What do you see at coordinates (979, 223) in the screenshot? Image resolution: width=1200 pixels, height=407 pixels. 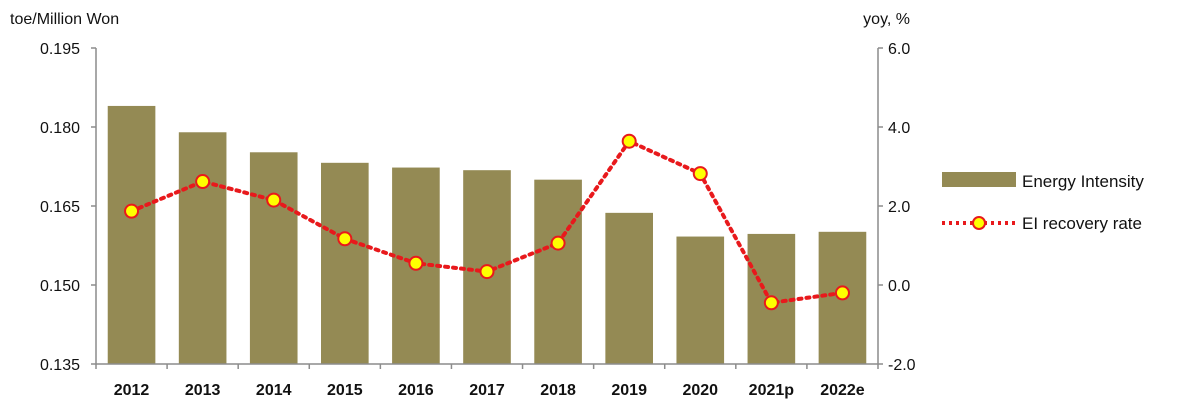 I see `legend-marker-swatch` at bounding box center [979, 223].